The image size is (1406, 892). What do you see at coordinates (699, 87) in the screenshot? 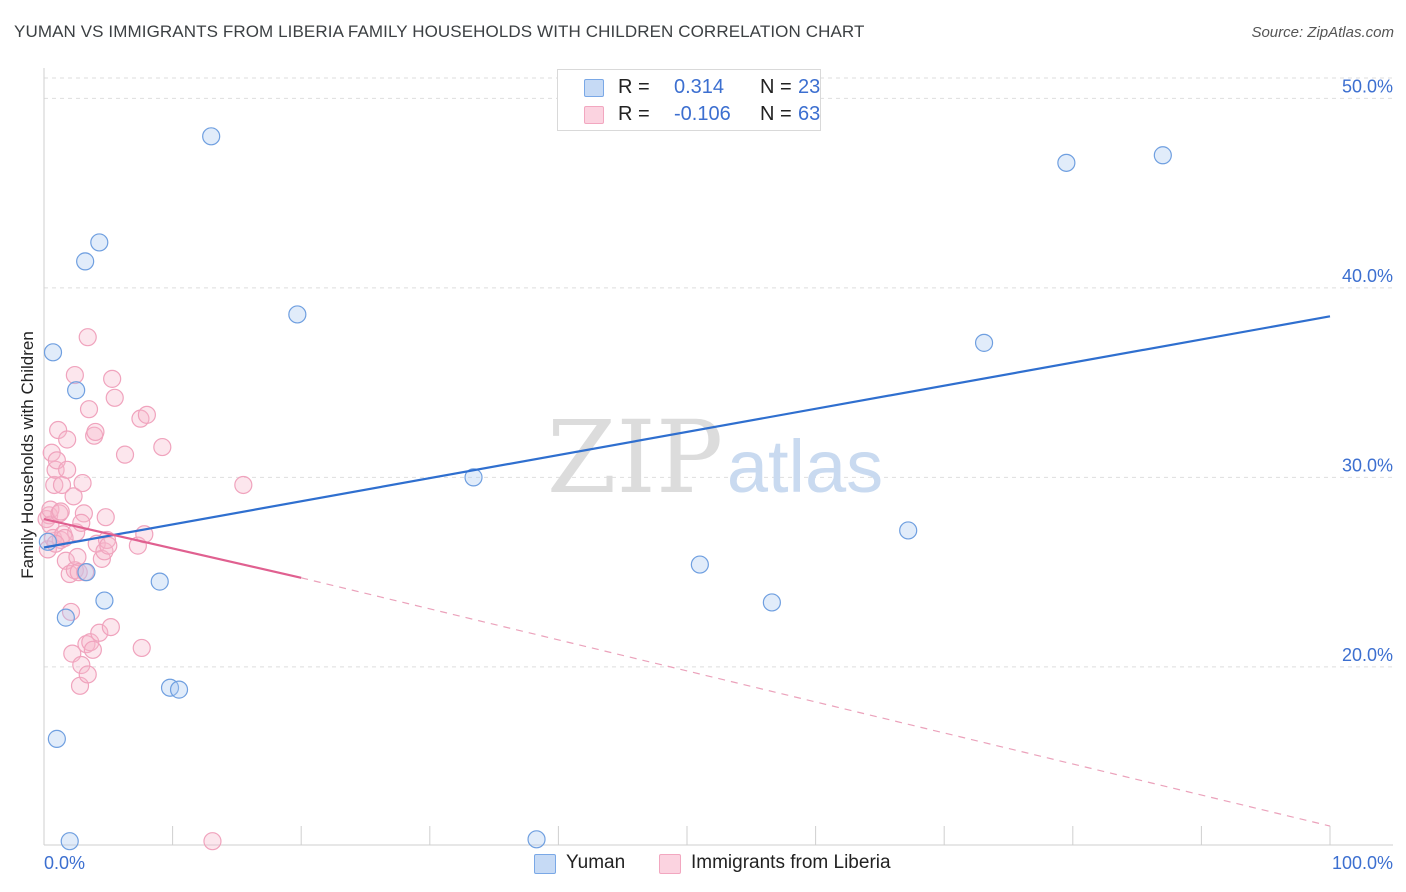
I see `legend-r-value: 0.314` at bounding box center [699, 87].